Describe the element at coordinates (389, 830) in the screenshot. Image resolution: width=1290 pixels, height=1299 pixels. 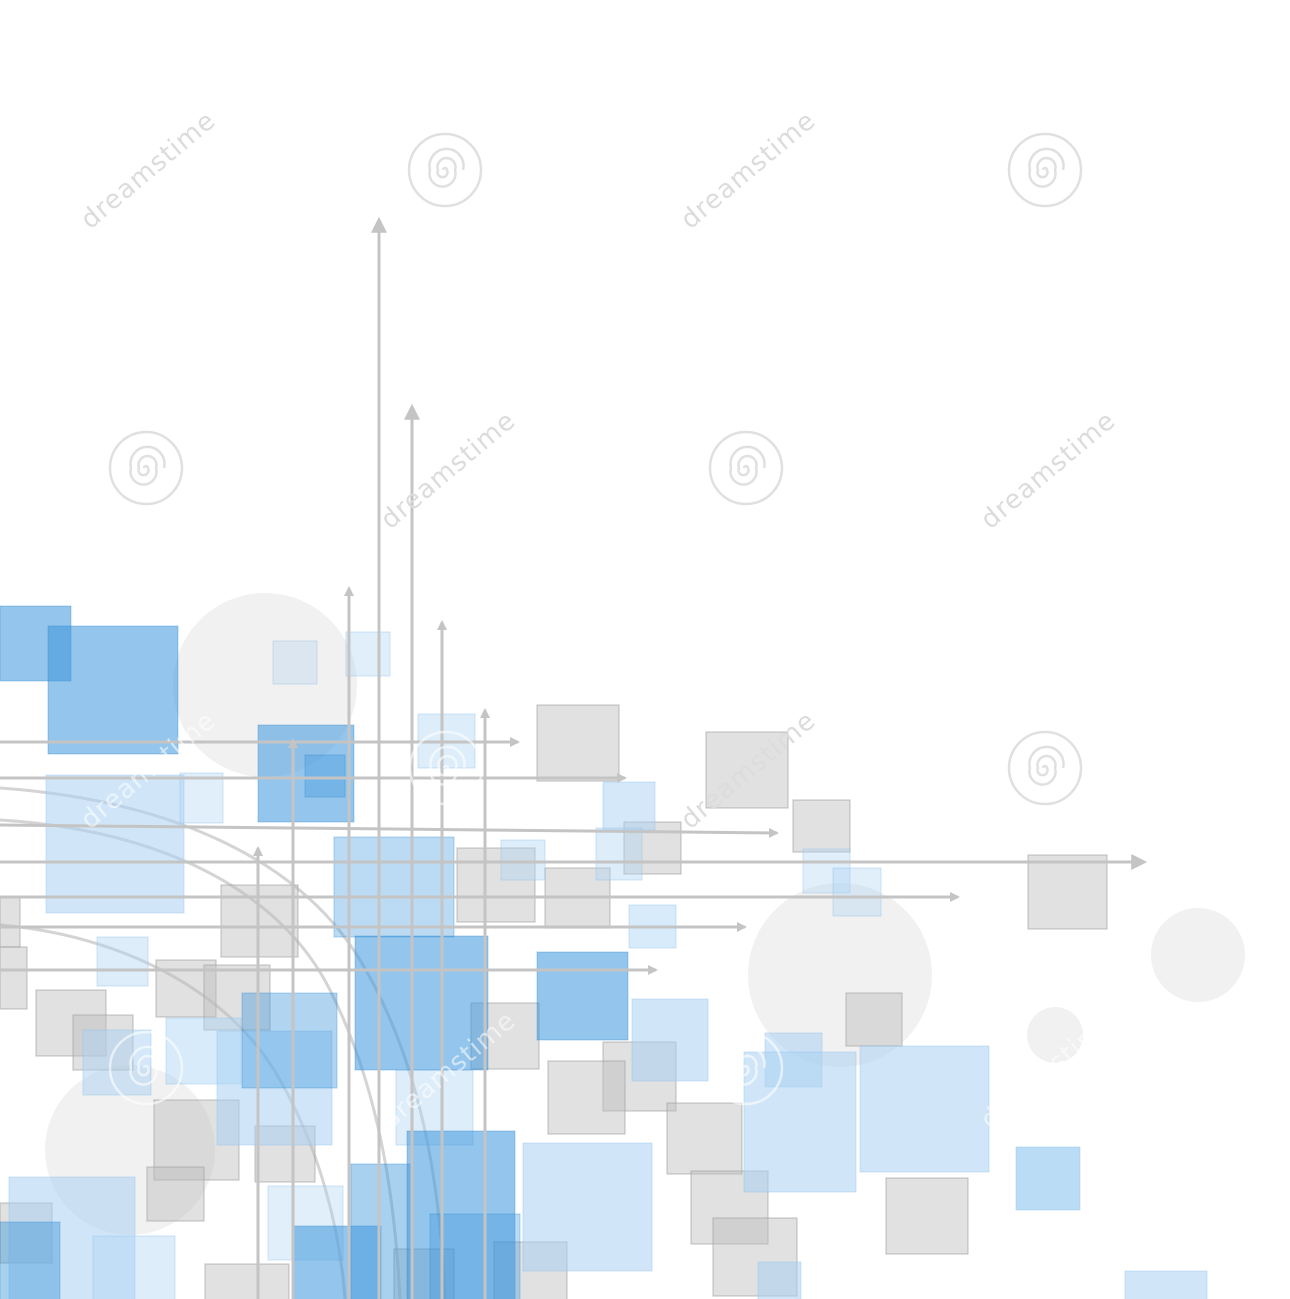
I see `arrow-right` at that location.